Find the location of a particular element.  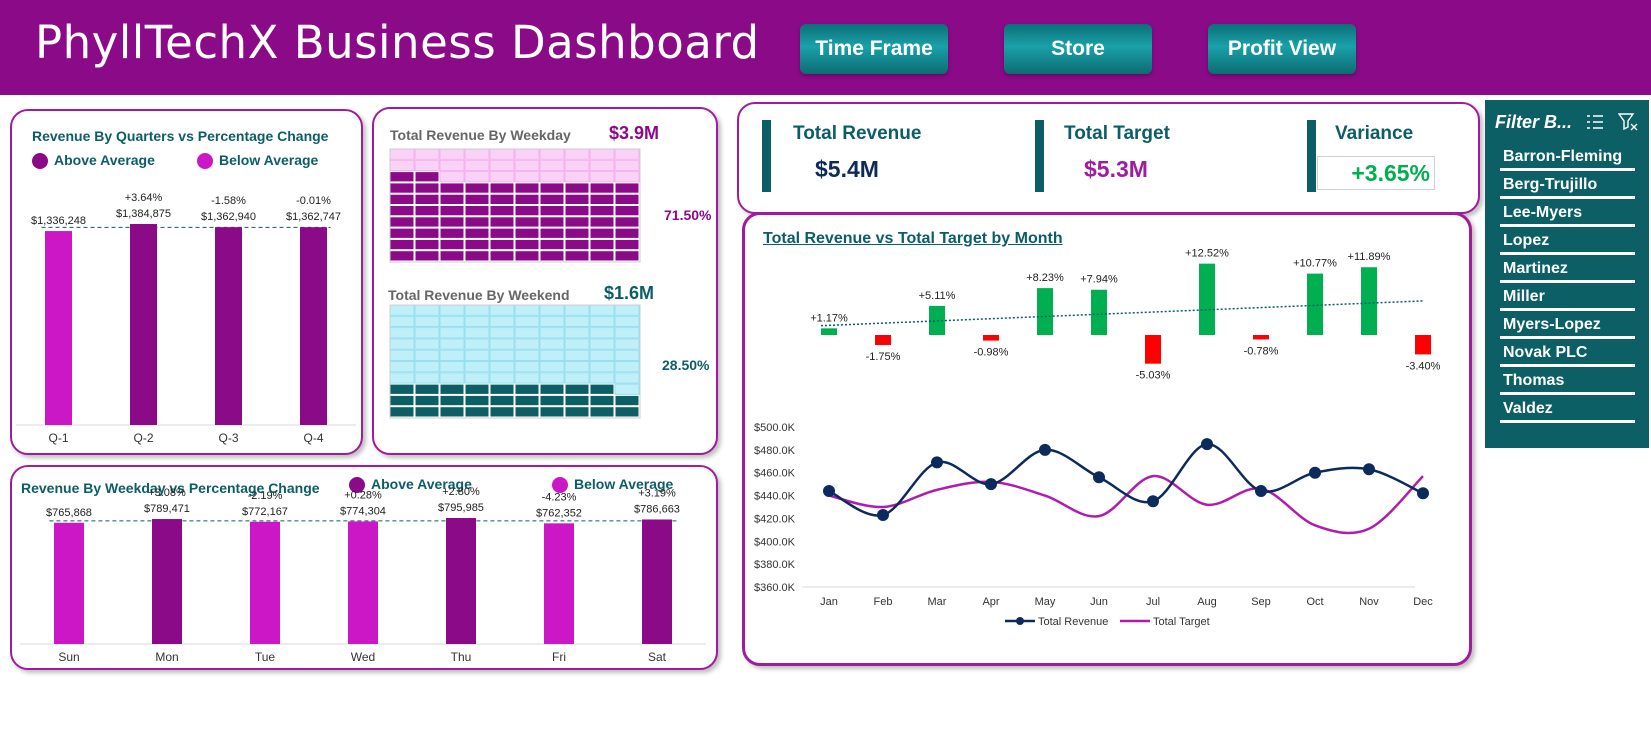

variance-label: -1.75% is located at coordinates (883, 357).